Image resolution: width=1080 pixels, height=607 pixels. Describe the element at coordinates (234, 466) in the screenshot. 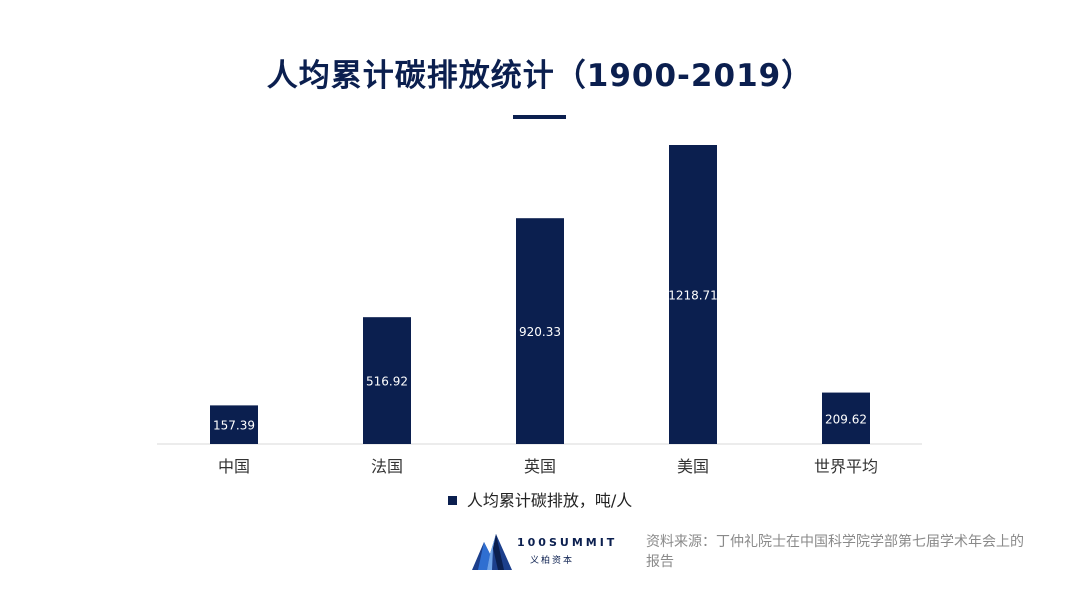

I see `x-tick-label: 中国` at that location.